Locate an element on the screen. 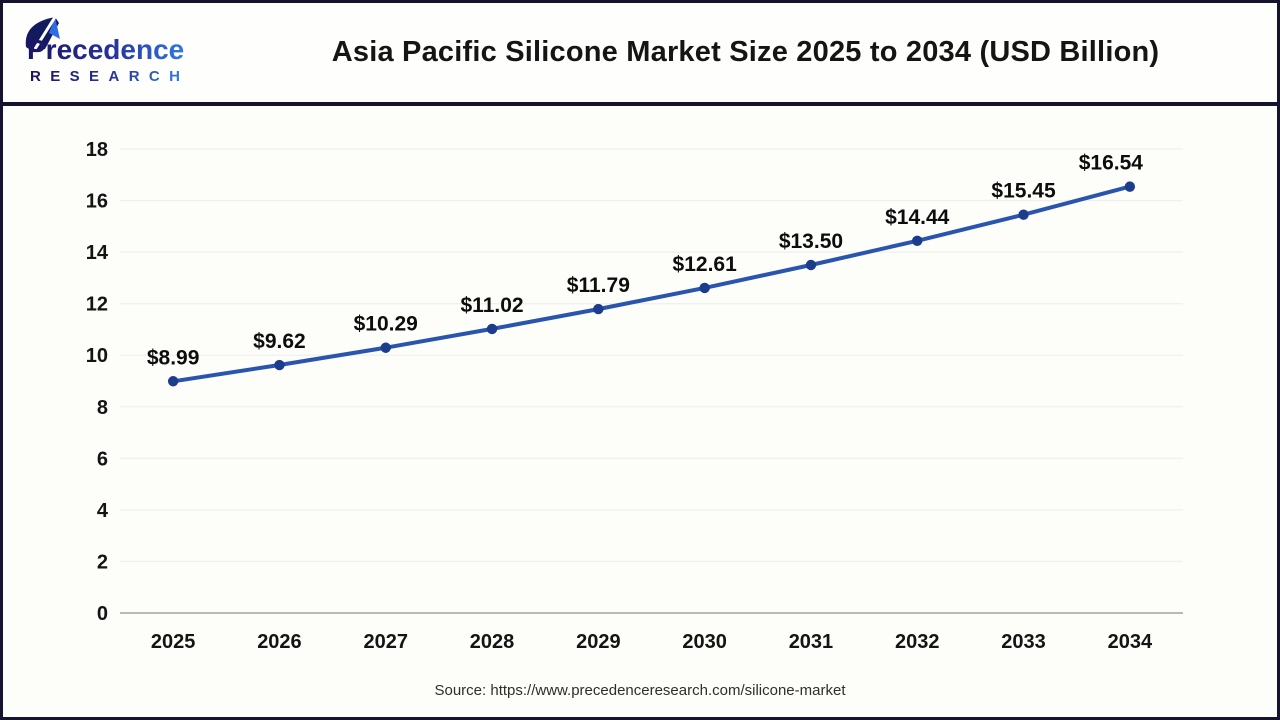  y-tick-label: 10 is located at coordinates (97, 356).